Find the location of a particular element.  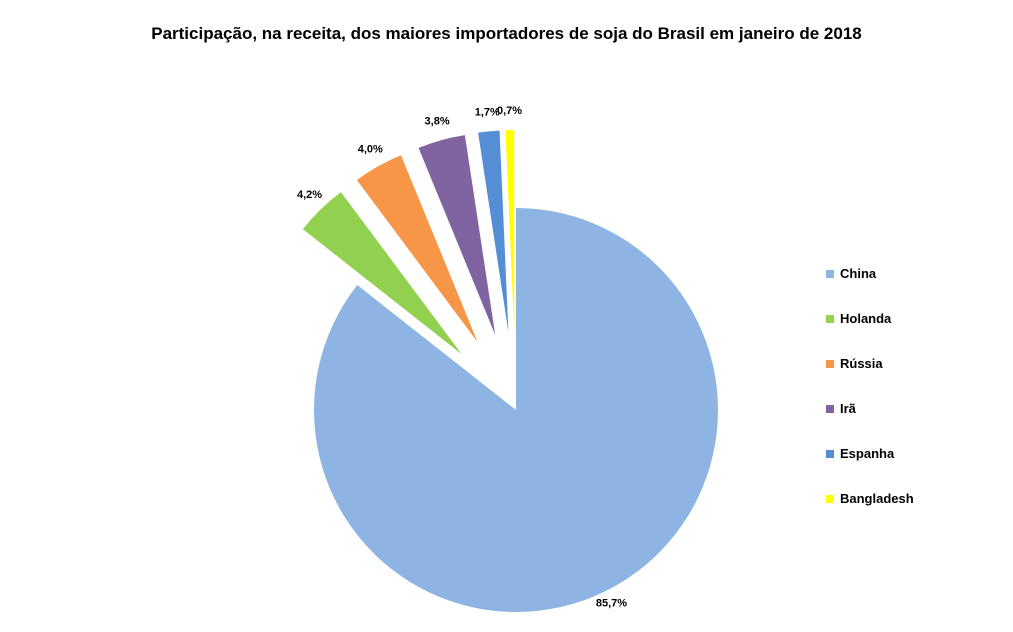

legend-item-china: China is located at coordinates (870, 288).